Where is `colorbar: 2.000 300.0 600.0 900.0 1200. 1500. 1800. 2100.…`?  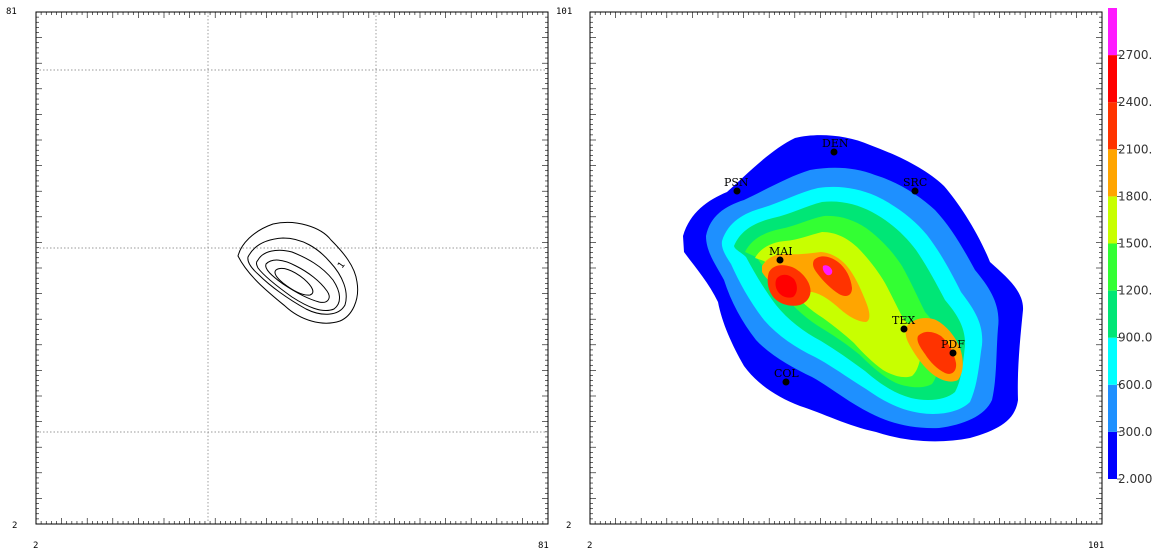
colorbar: 2.000 300.0 600.0 900.0 1200. 1500. 1800. 2100.… is located at coordinates (1130, 247).